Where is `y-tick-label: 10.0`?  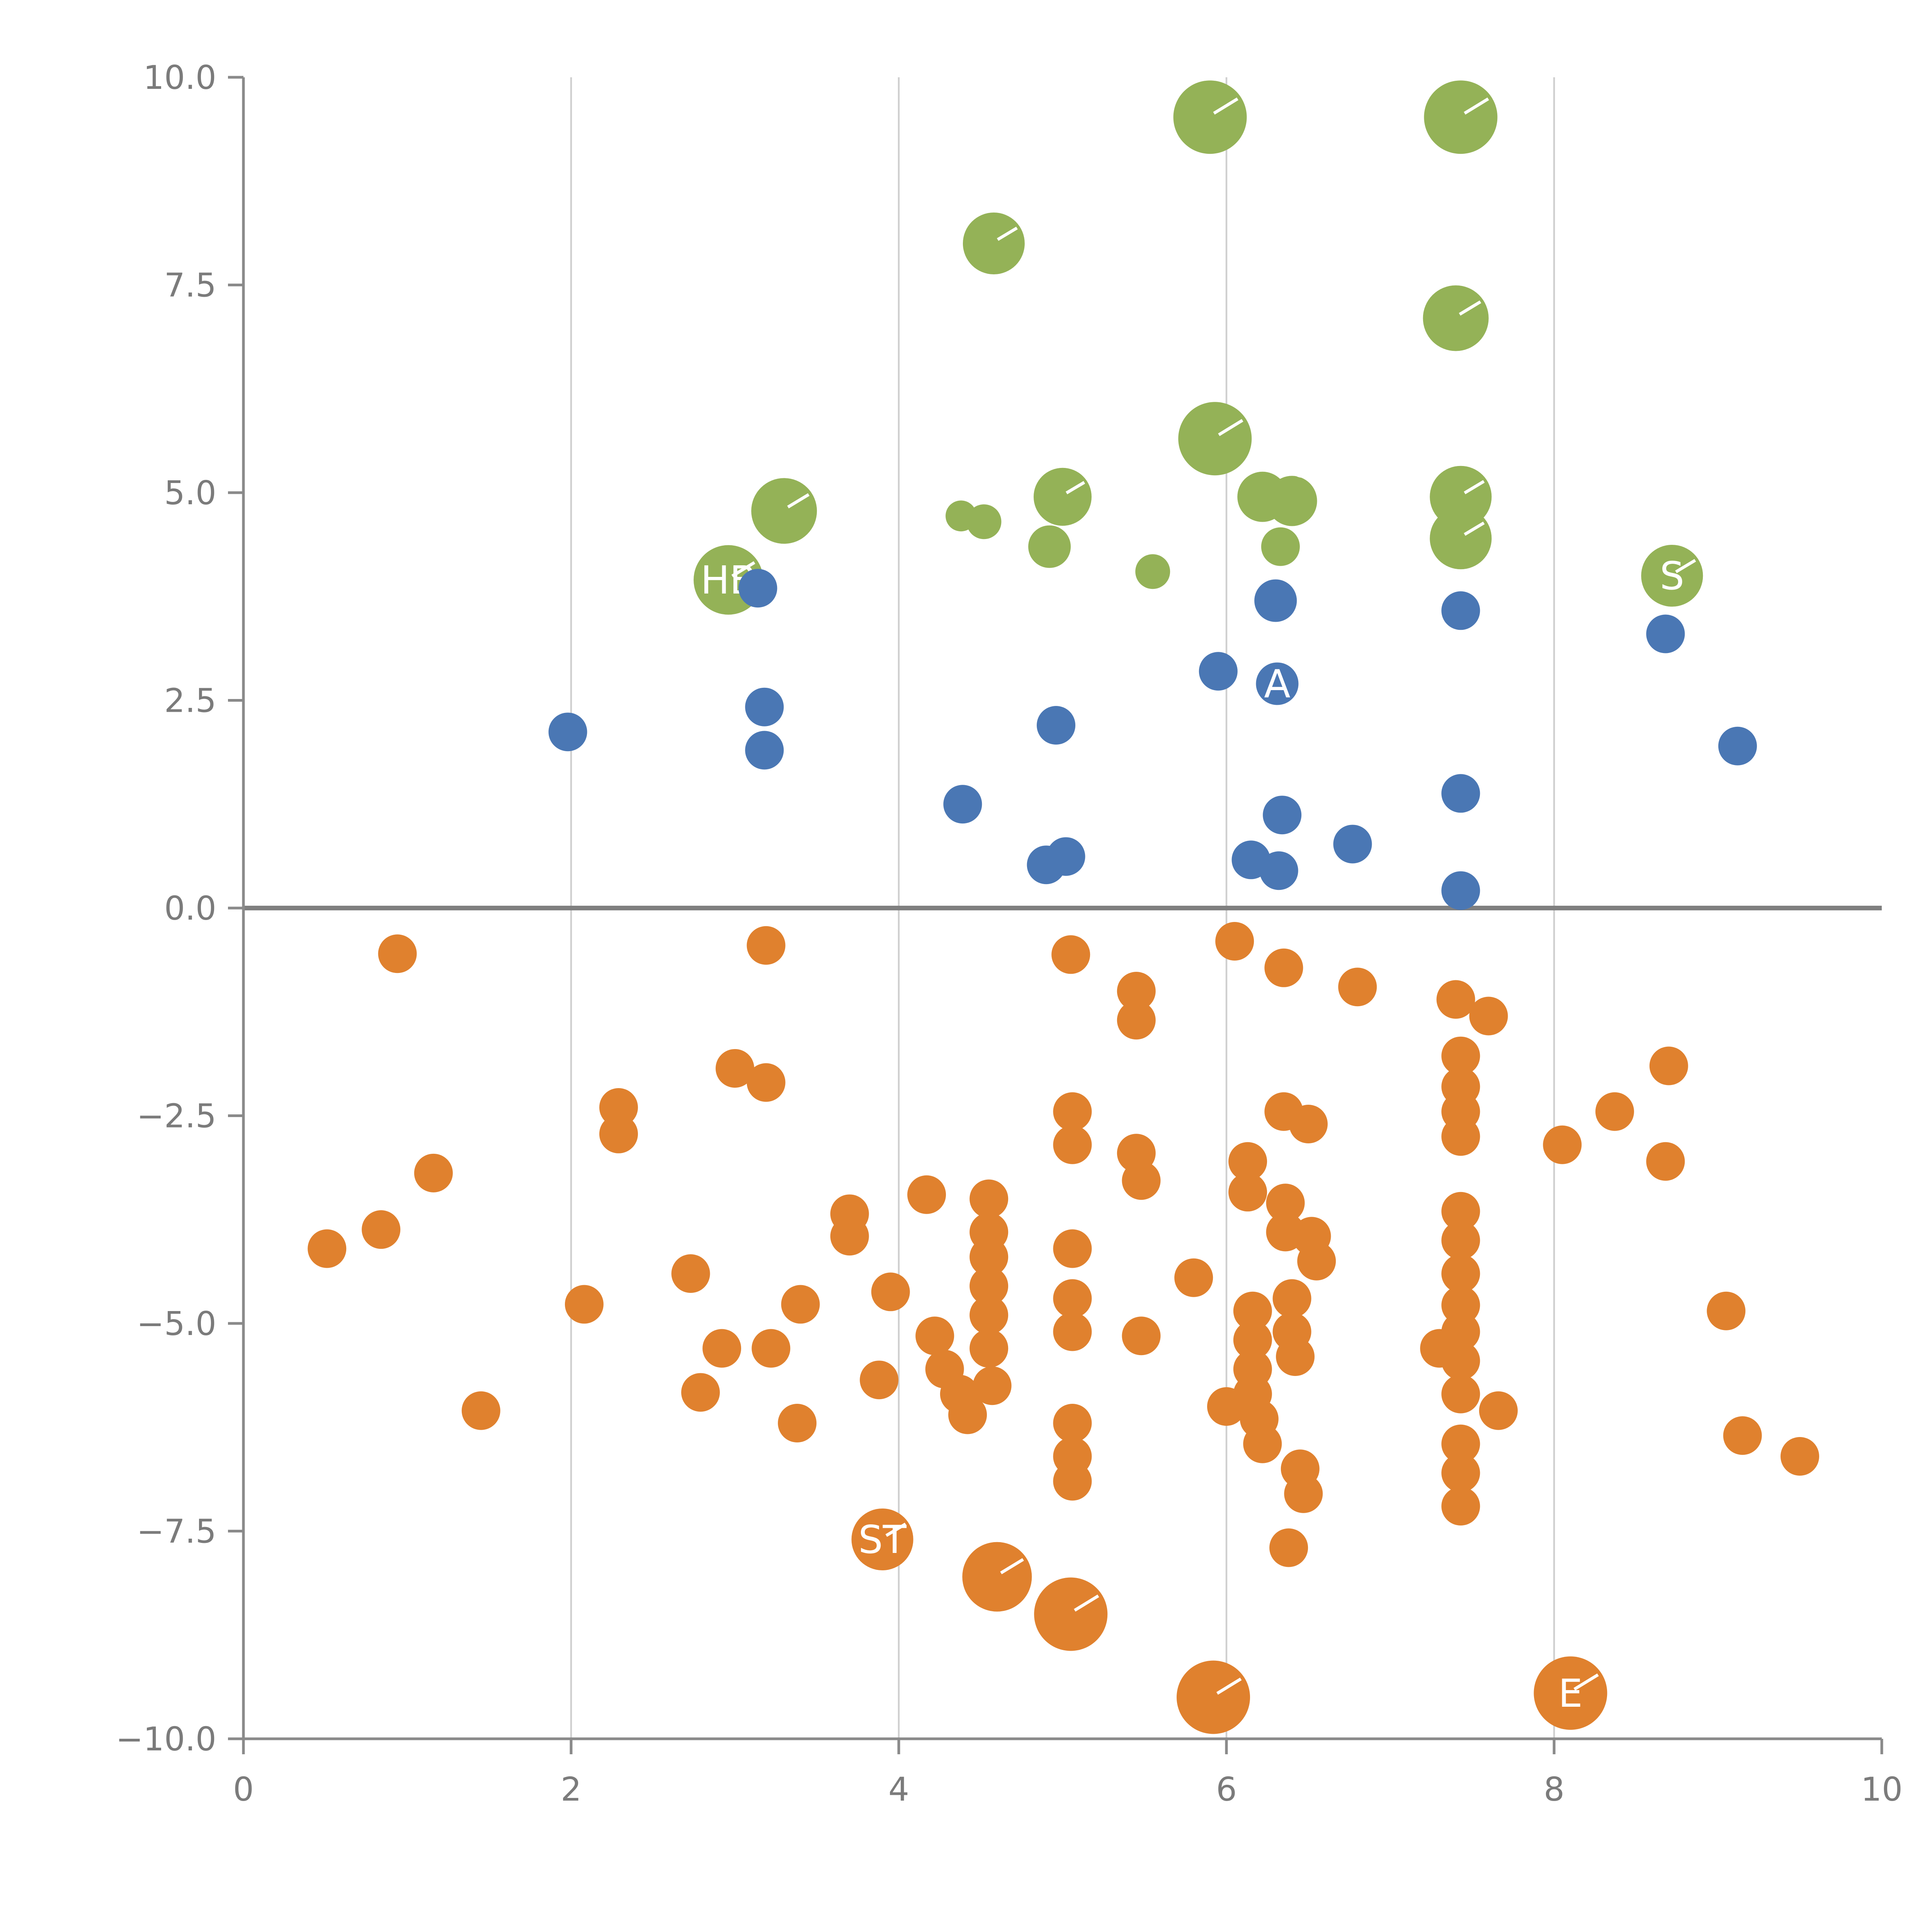 y-tick-label: 10.0 is located at coordinates (179, 78).